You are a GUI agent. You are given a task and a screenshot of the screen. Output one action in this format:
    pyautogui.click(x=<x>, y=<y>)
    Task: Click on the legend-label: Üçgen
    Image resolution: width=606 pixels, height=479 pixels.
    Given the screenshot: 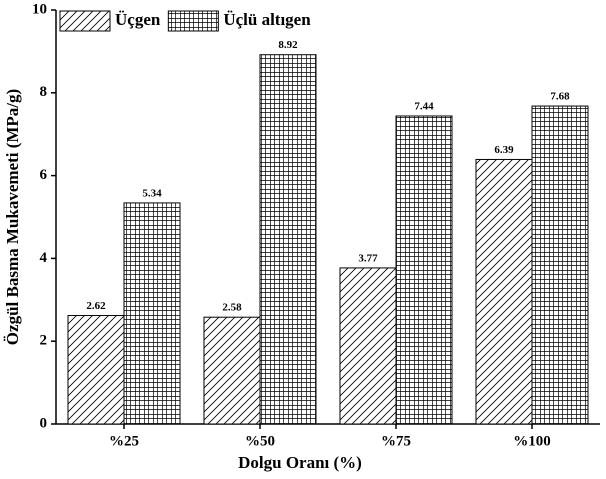 What is the action you would take?
    pyautogui.click(x=138, y=19)
    